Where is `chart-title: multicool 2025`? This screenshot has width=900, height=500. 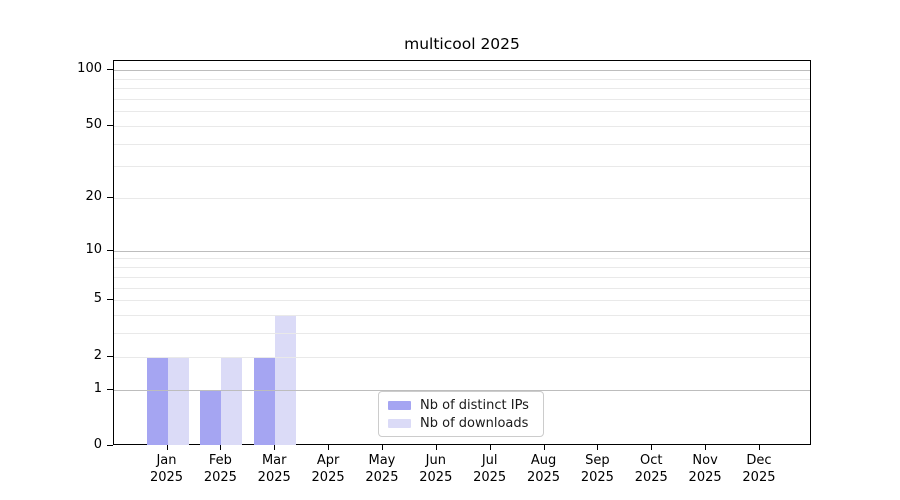 chart-title: multicool 2025 is located at coordinates (462, 44).